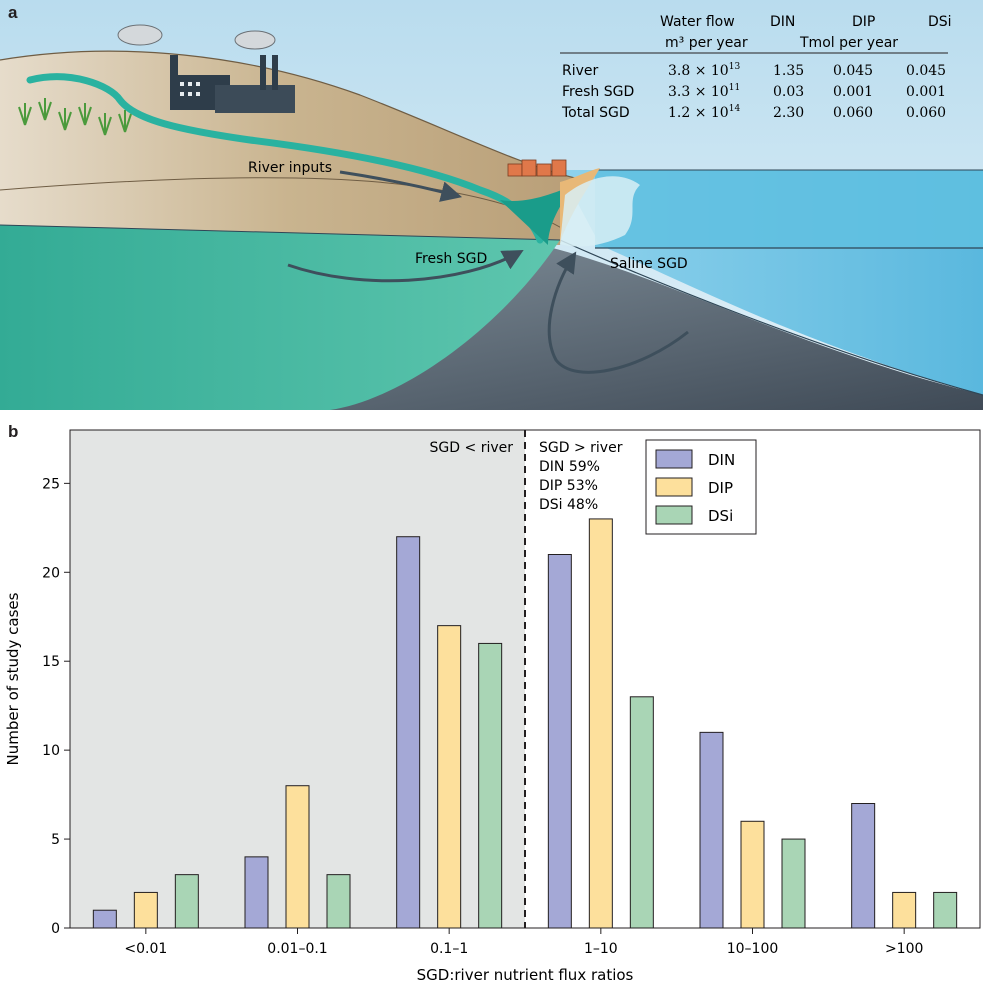 This screenshot has height=985, width=983. What do you see at coordinates (674, 487) in the screenshot?
I see `legend-swatch-dip` at bounding box center [674, 487].